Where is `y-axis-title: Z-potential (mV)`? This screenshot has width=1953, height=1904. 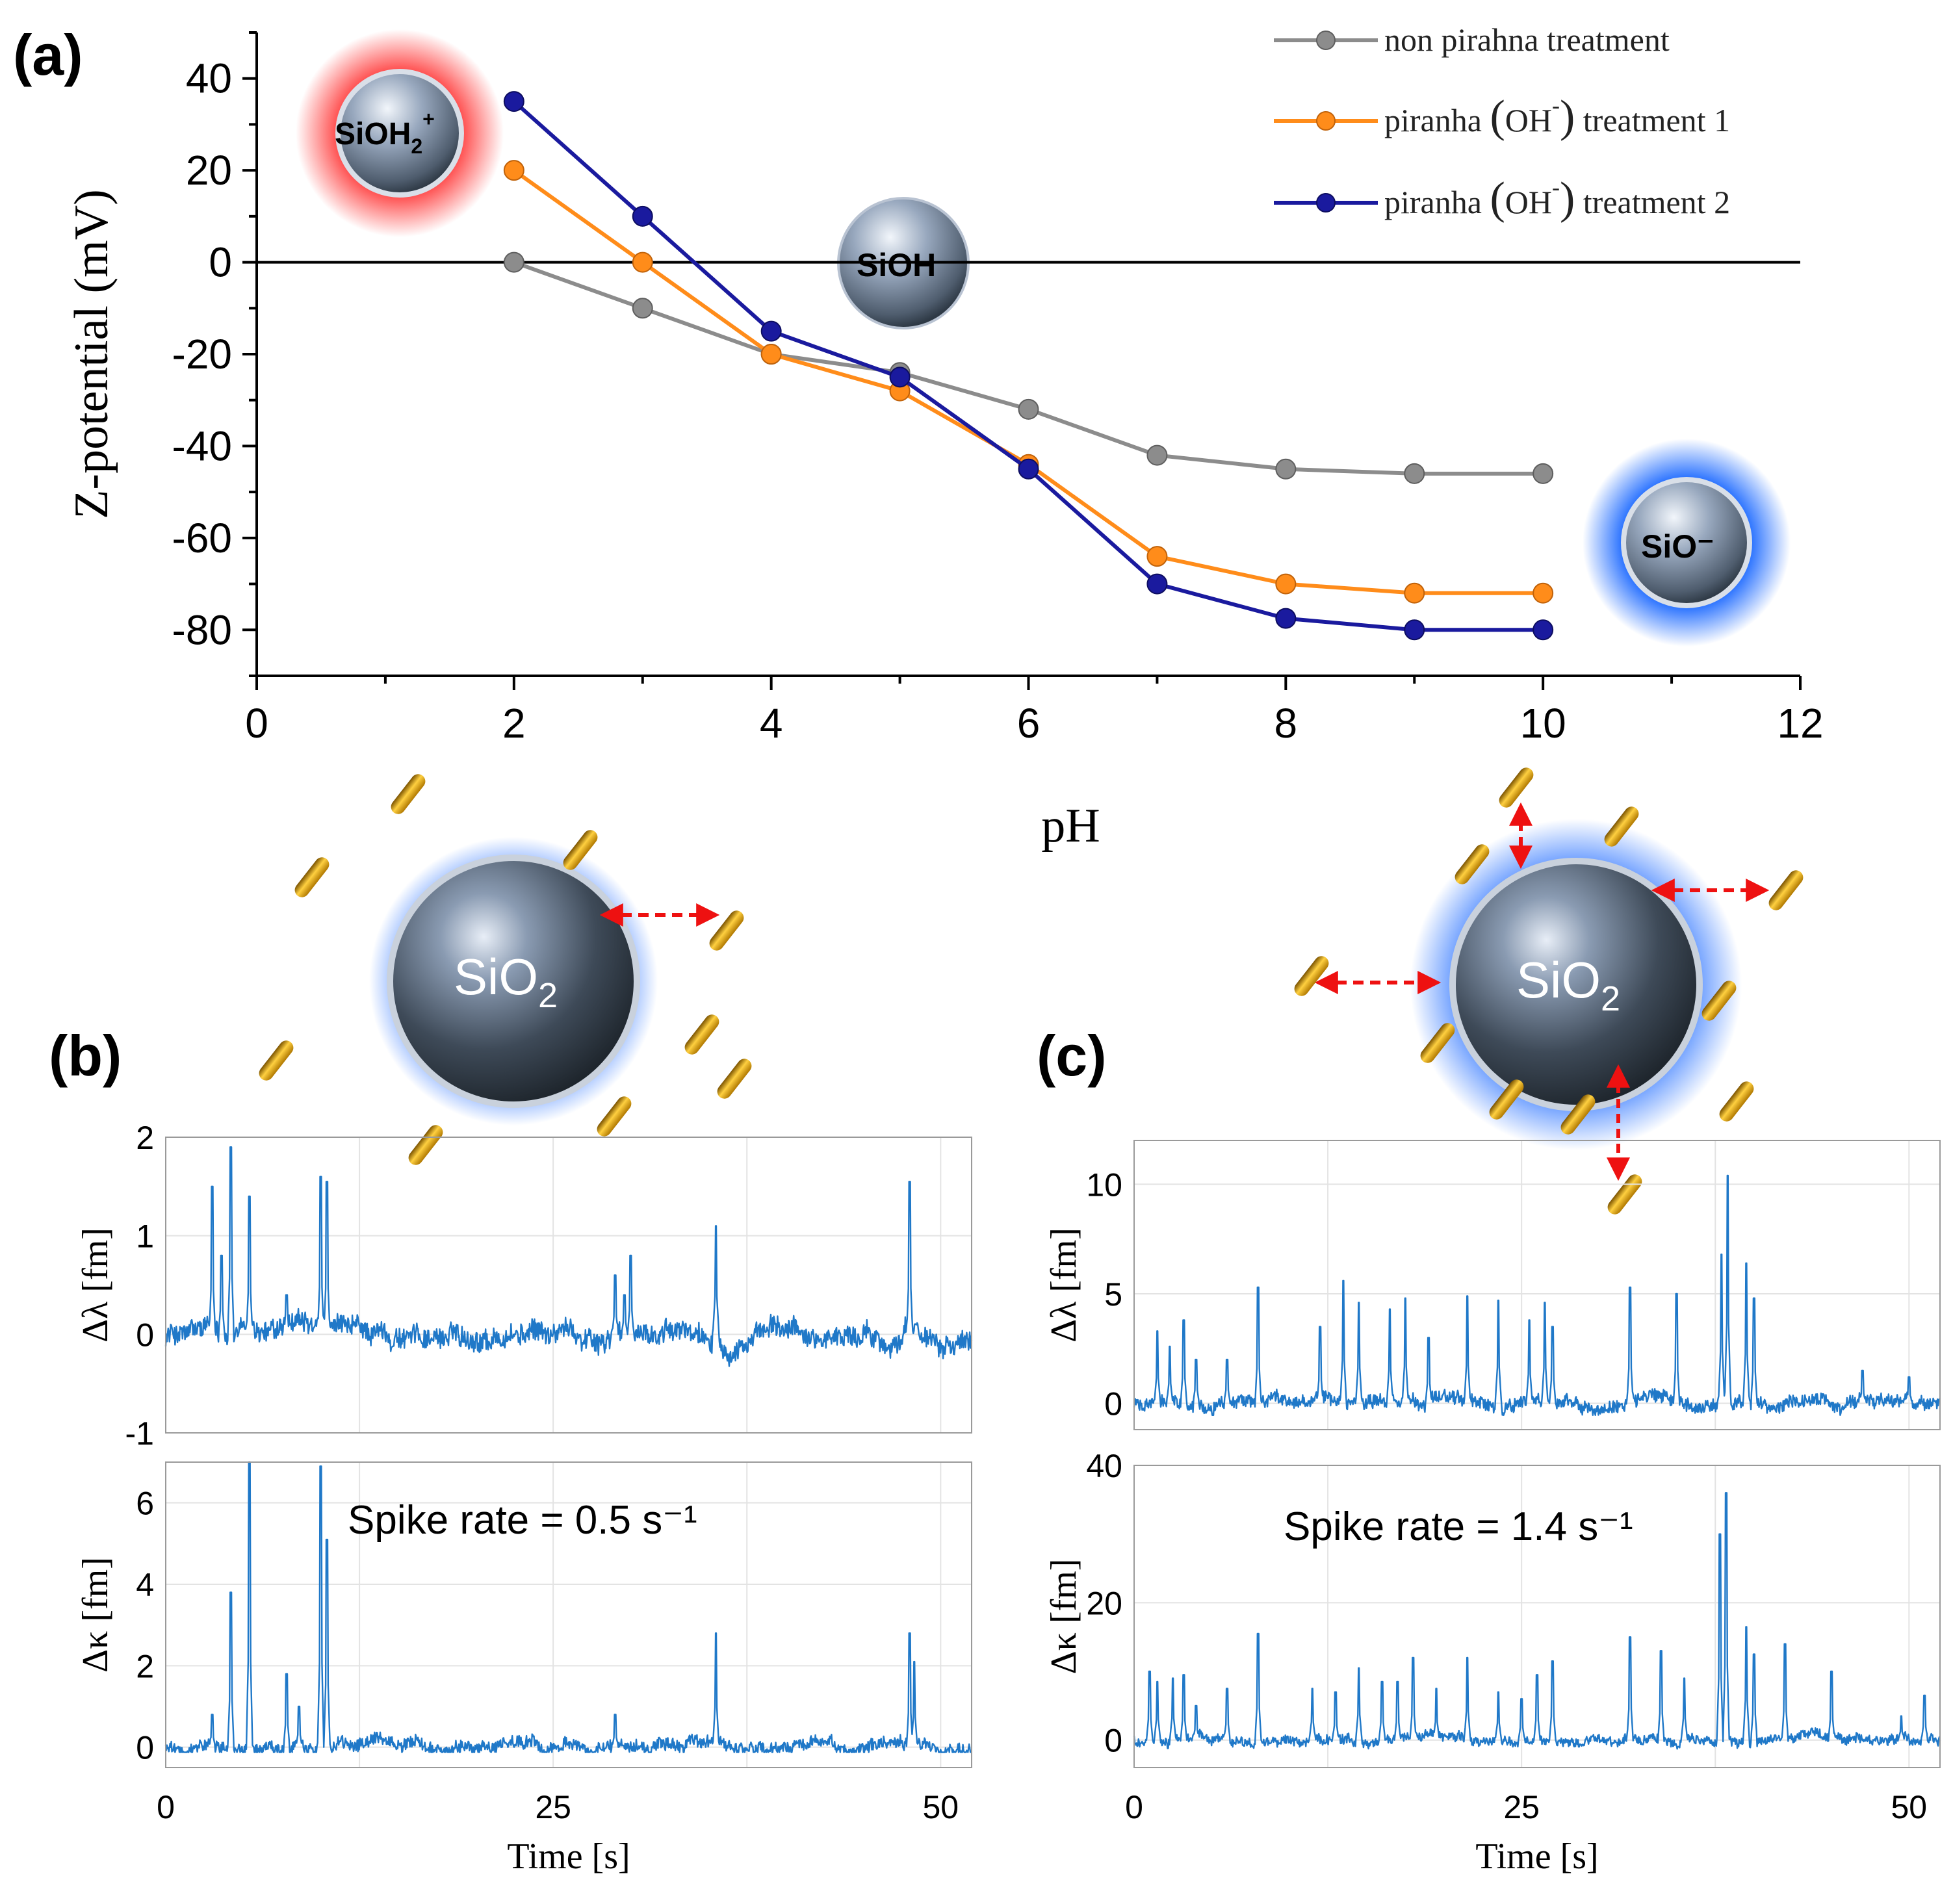 y-axis-title: Z-potential (mV) is located at coordinates (91, 354).